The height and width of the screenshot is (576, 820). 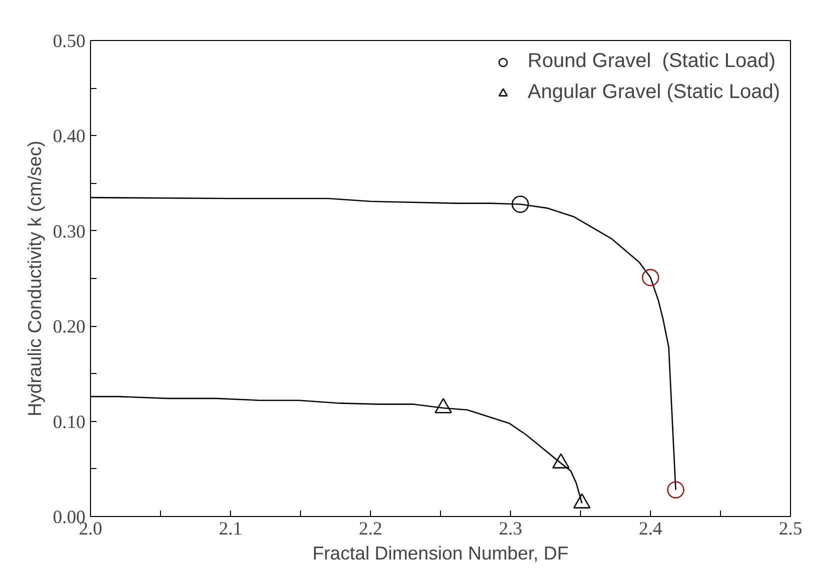 What do you see at coordinates (370, 529) in the screenshot?
I see `x-tick-label: 2.2` at bounding box center [370, 529].